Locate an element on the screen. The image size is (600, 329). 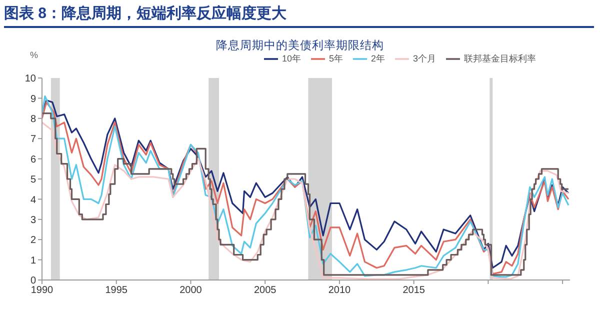
y-axis-title: % is located at coordinates (34, 55).